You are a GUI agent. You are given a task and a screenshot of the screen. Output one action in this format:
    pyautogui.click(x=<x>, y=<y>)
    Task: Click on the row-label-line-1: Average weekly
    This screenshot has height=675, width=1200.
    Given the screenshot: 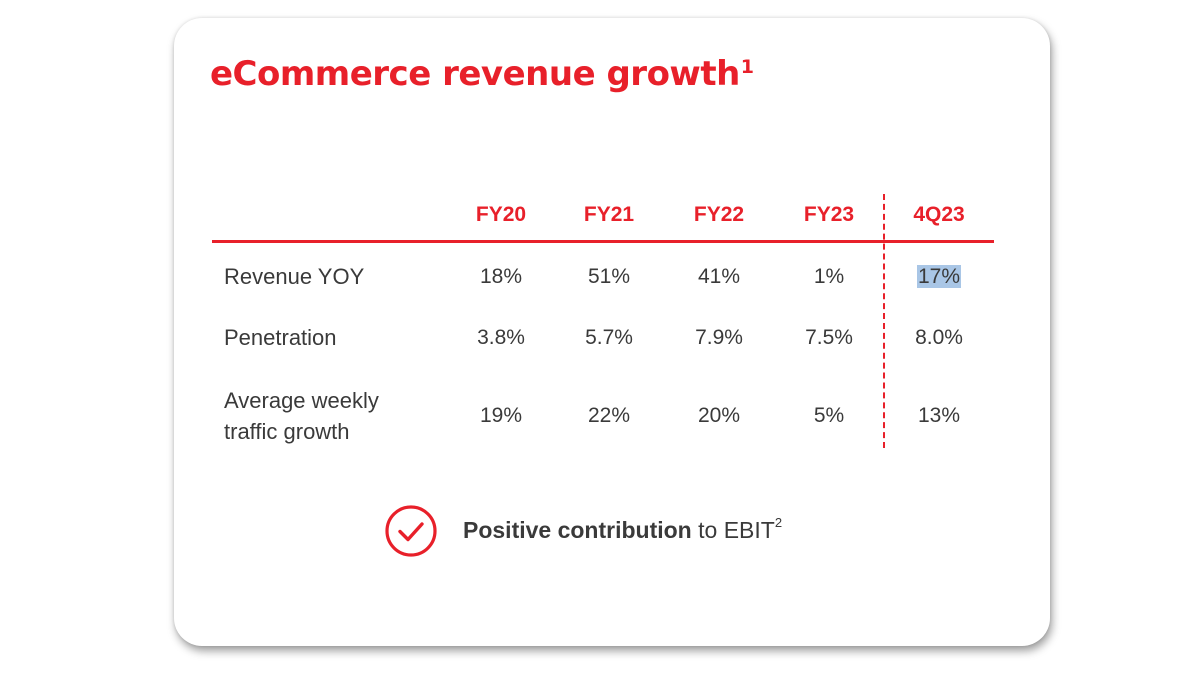 What is the action you would take?
    pyautogui.click(x=301, y=400)
    